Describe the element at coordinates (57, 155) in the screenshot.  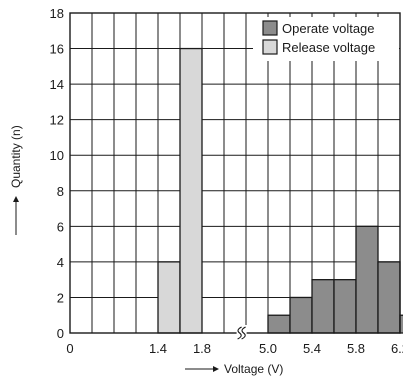
I see `y-tick-label: 10` at that location.